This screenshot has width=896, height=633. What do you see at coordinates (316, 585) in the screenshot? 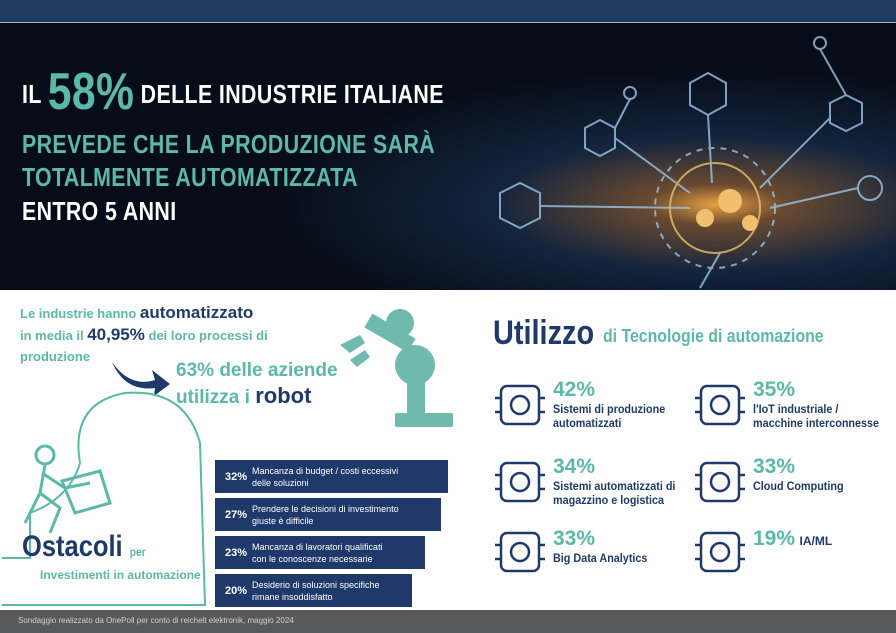
I see `obstacle-line: Desiderio di soluzioni specifiche` at bounding box center [316, 585].